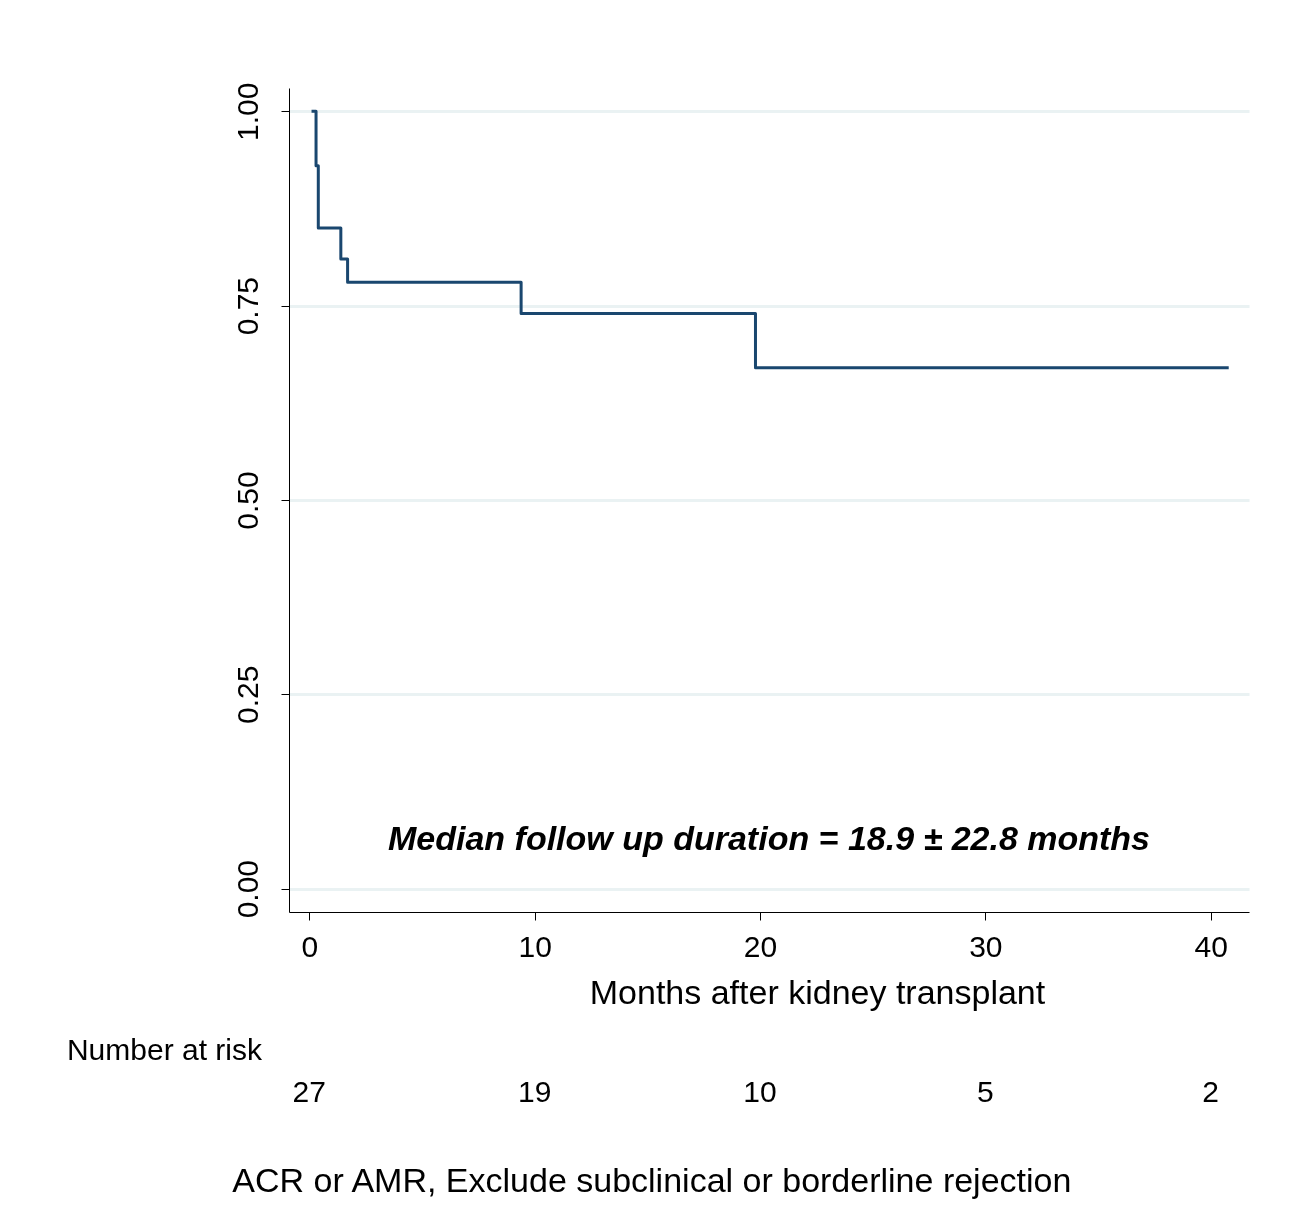 The height and width of the screenshot is (1225, 1293). What do you see at coordinates (164, 1049) in the screenshot?
I see `text: Number at risk` at bounding box center [164, 1049].